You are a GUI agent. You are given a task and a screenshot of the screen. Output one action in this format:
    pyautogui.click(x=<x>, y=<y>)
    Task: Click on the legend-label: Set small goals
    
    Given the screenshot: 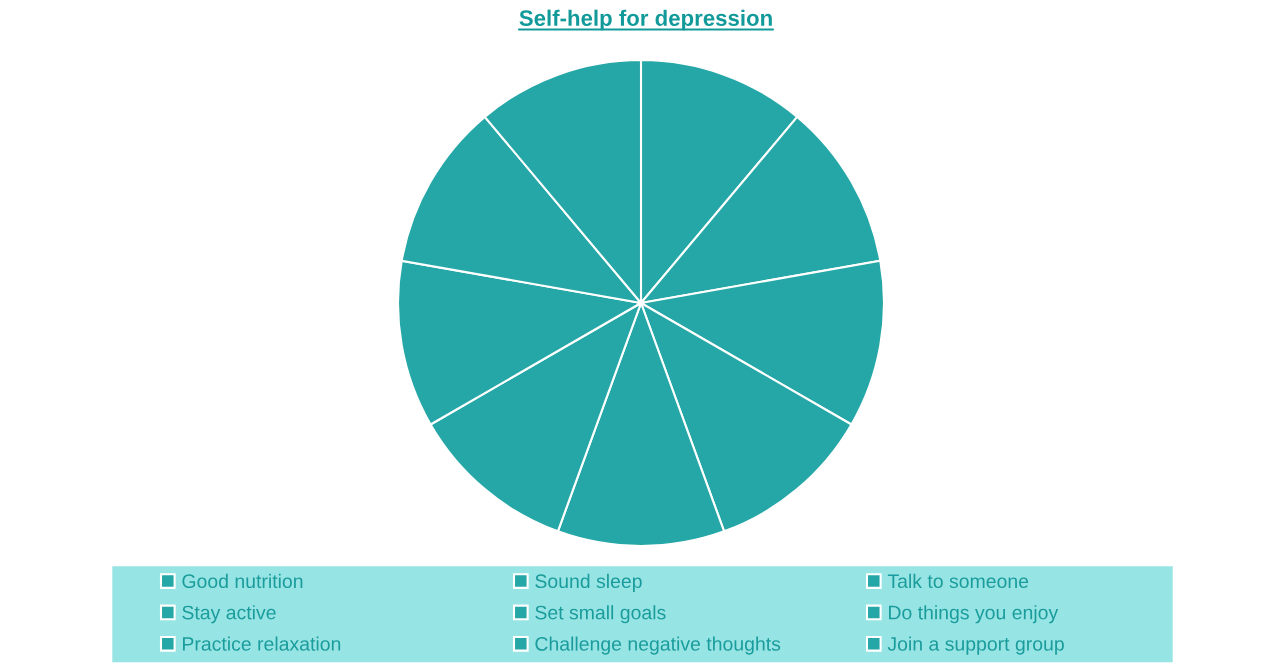 What is the action you would take?
    pyautogui.click(x=600, y=614)
    